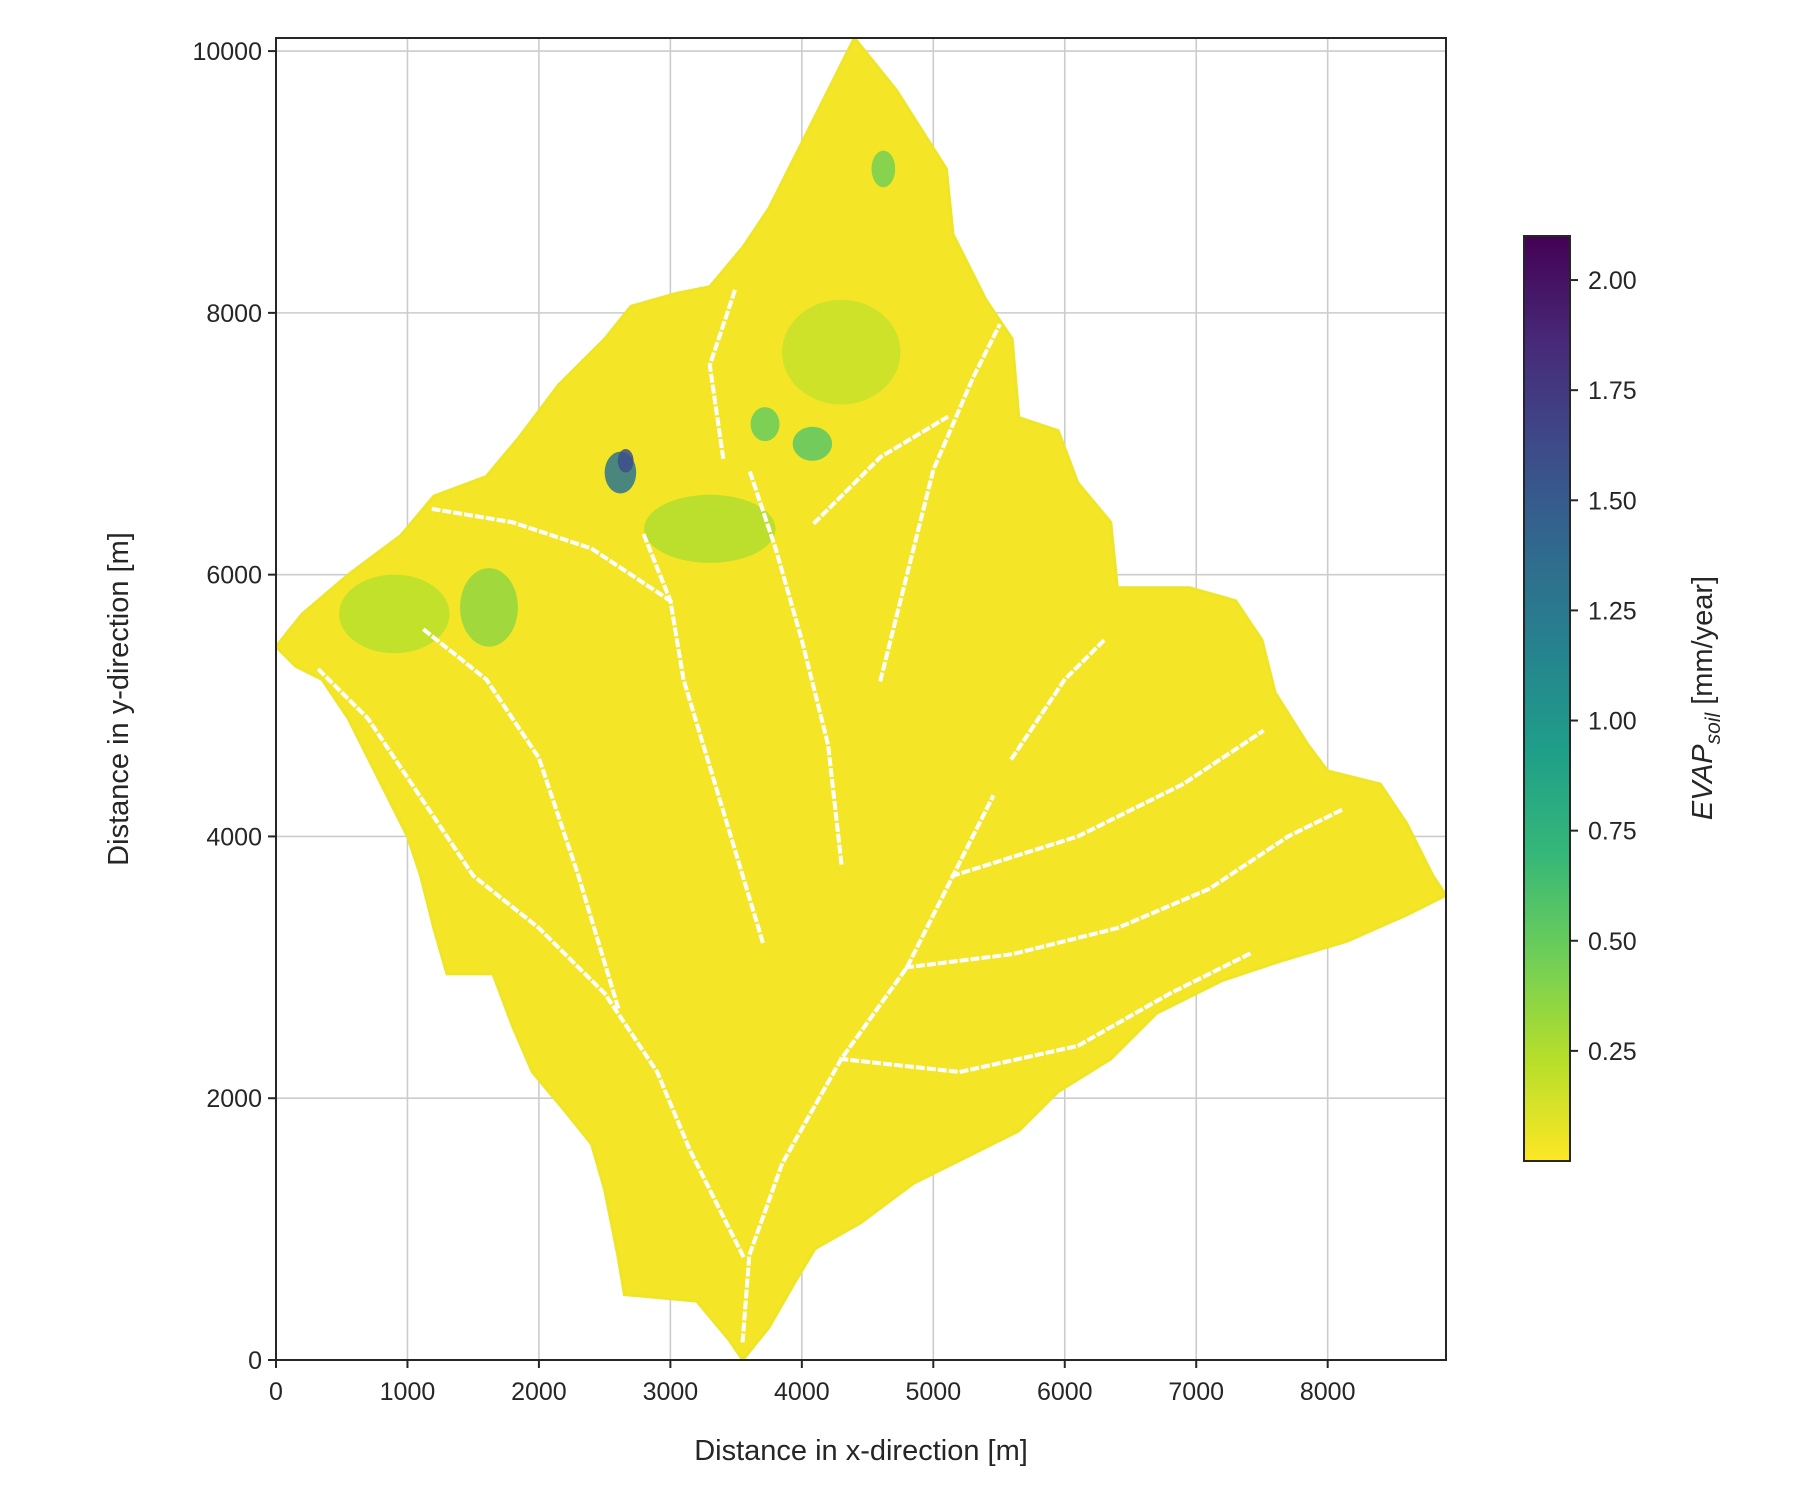  Describe the element at coordinates (119, 699) in the screenshot. I see `y-axis-label: Distance in y-direction [m]` at that location.